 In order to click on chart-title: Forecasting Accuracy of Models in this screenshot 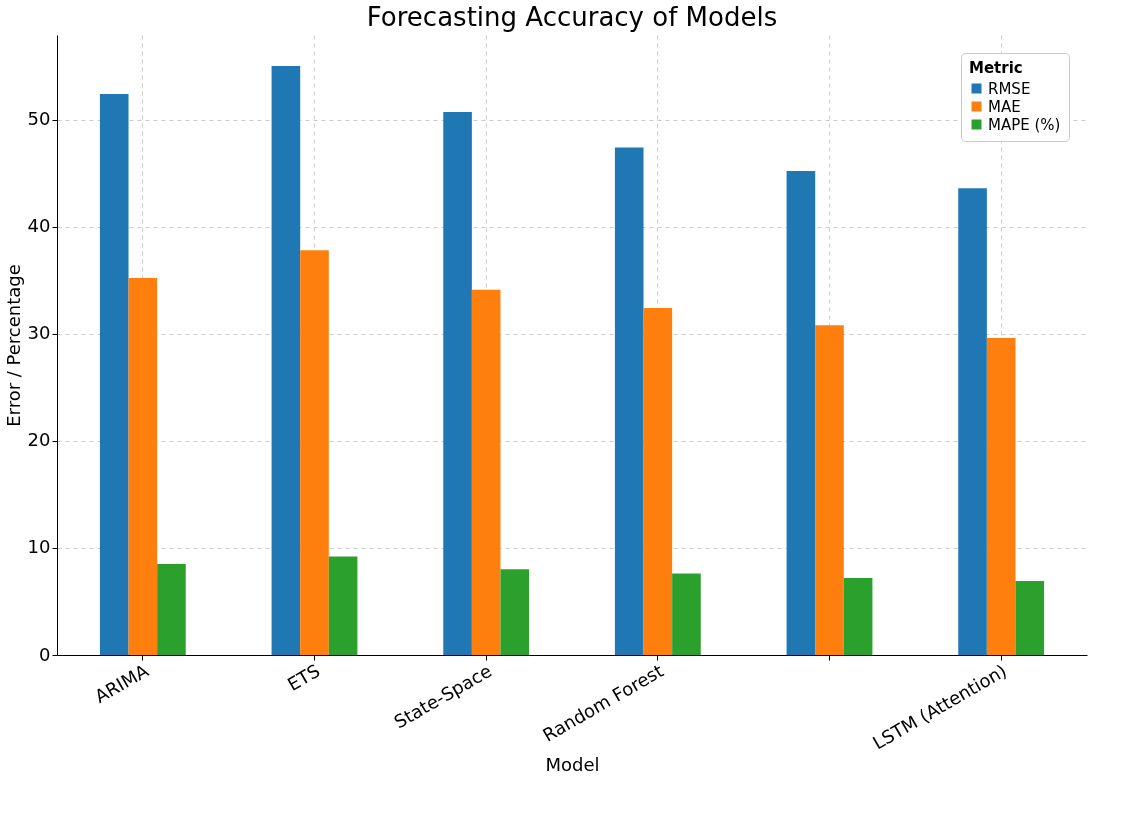, I will do `click(572, 17)`.